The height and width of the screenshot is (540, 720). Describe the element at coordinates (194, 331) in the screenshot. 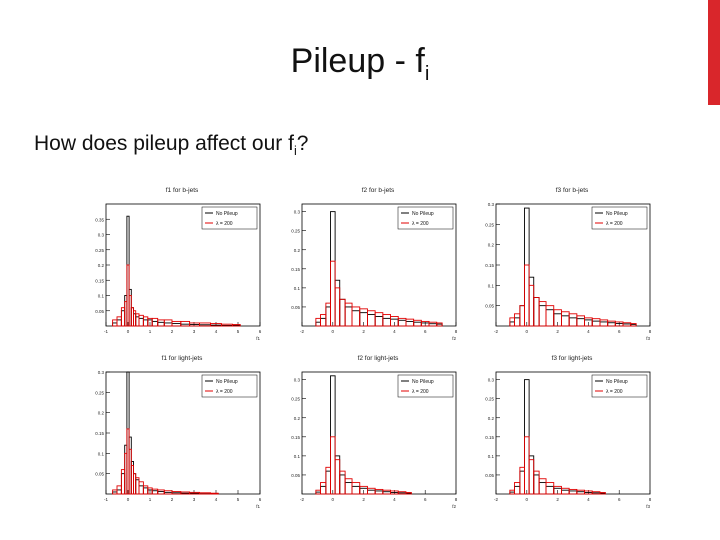

I see `x-tick-label: 3` at that location.